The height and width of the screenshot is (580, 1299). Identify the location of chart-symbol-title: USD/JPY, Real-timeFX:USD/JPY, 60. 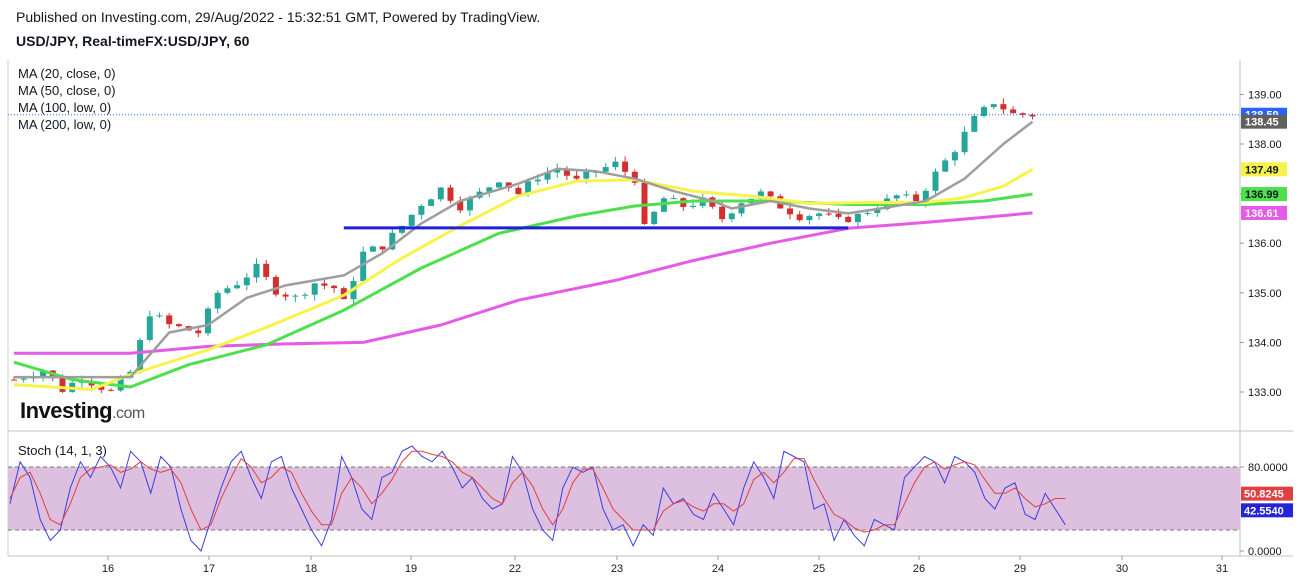
(133, 41).